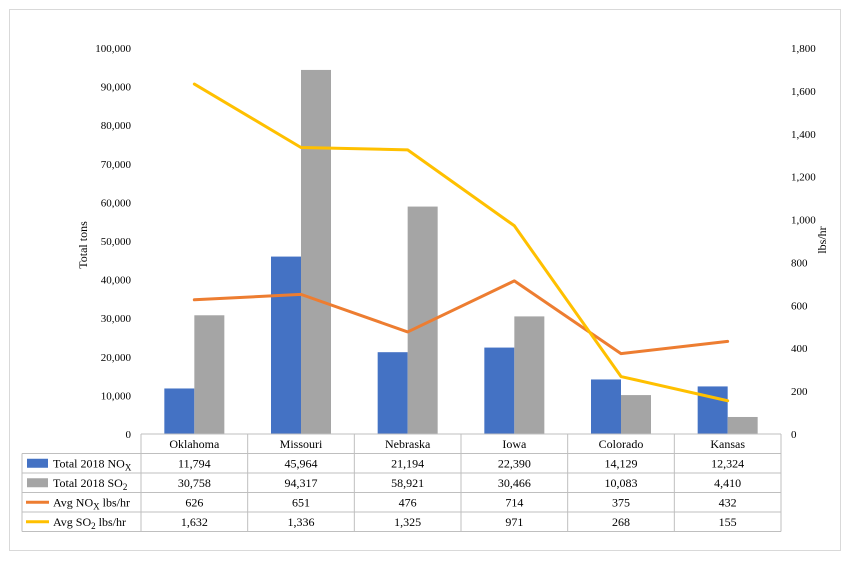 The width and height of the screenshot is (850, 561). Describe the element at coordinates (116, 165) in the screenshot. I see `left-tick-label: 70,000` at that location.